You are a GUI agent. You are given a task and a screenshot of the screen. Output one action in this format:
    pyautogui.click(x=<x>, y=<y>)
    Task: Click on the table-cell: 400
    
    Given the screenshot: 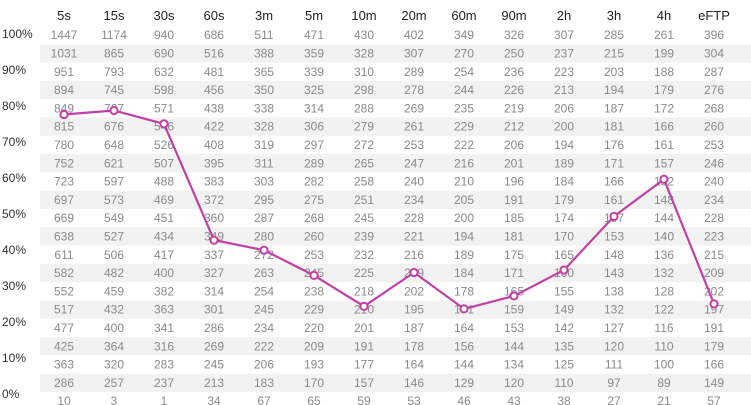 What is the action you would take?
    pyautogui.click(x=164, y=273)
    